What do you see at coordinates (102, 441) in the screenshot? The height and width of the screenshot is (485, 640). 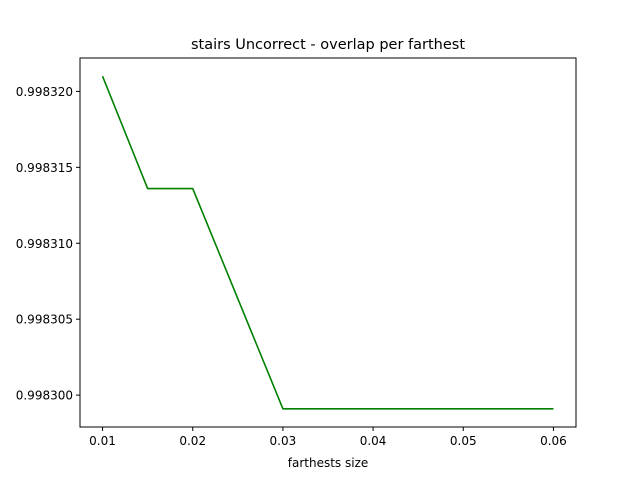 I see `x-tick-label: 0.01` at bounding box center [102, 441].